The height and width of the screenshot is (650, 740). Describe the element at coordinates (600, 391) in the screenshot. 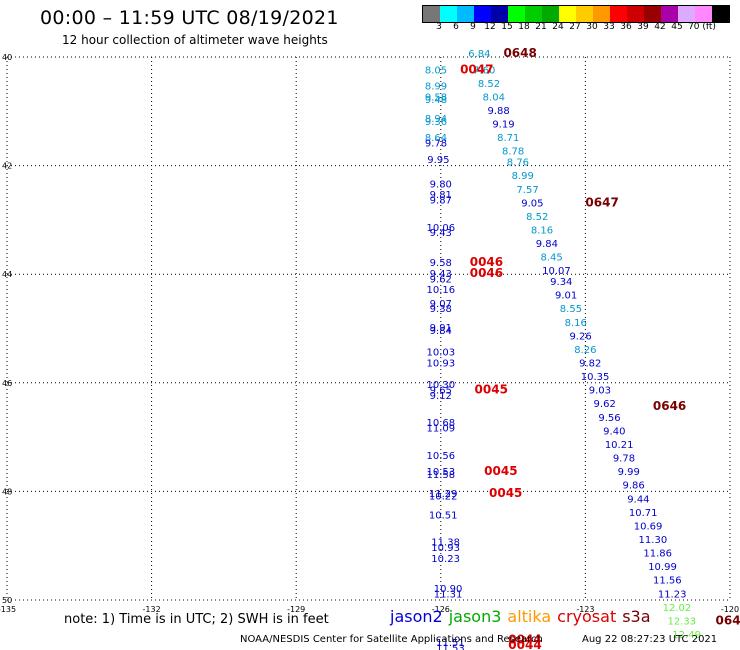

I see `wave-height-label: 9.03` at that location.